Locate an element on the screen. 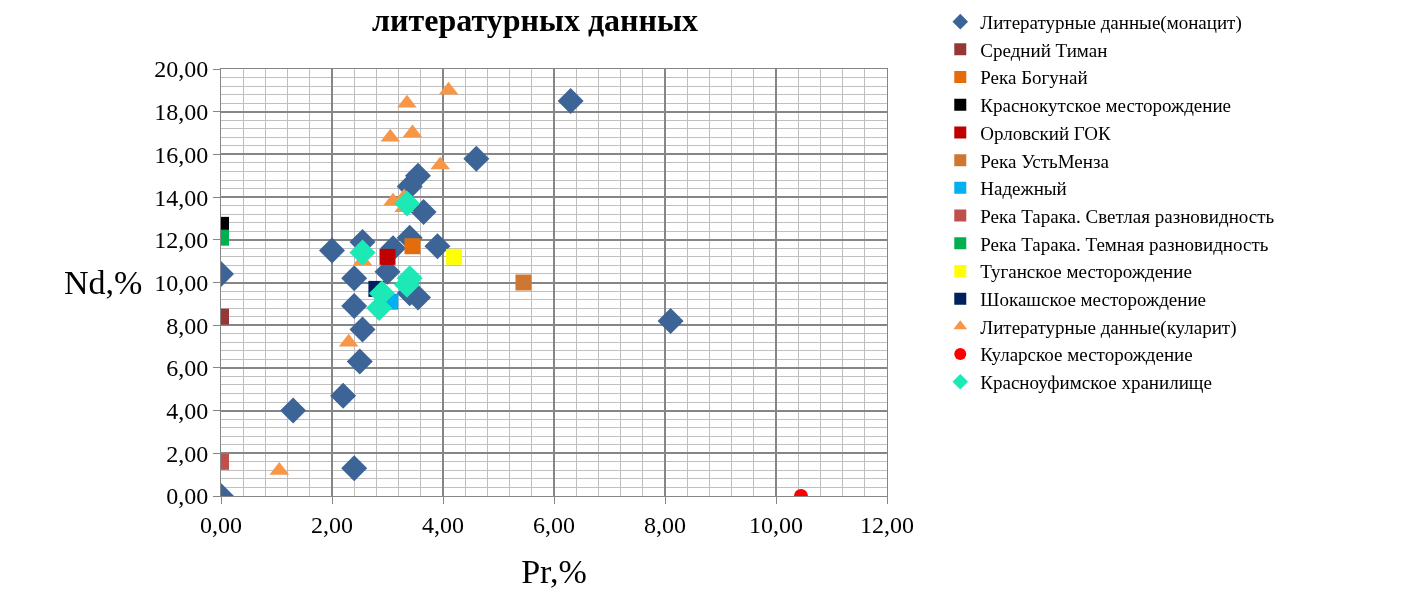  y-tick-label: 8,00 is located at coordinates (187, 325).